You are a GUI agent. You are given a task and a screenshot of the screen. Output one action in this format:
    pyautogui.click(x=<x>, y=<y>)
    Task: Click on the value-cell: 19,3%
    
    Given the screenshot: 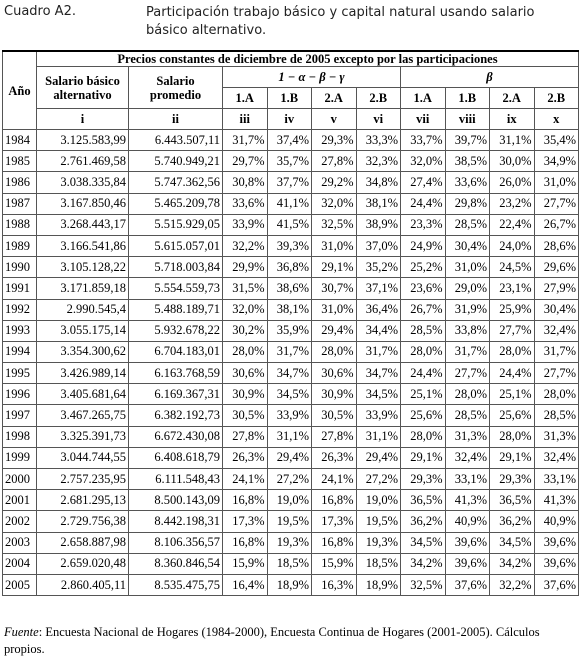 What is the action you would take?
    pyautogui.click(x=289, y=542)
    